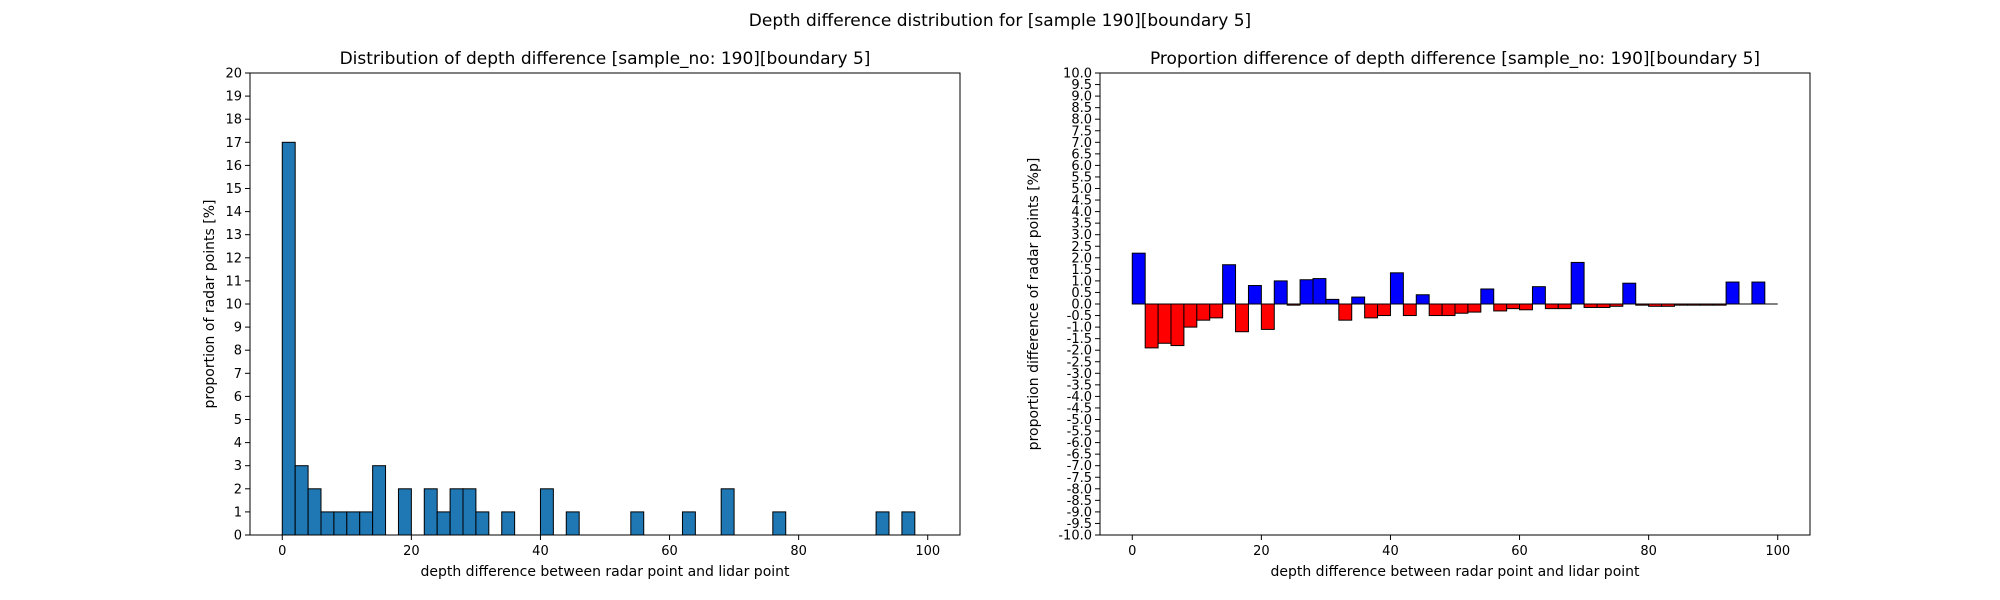 The height and width of the screenshot is (600, 2000). I want to click on y-tick-label: -8.0, so click(1079, 489).